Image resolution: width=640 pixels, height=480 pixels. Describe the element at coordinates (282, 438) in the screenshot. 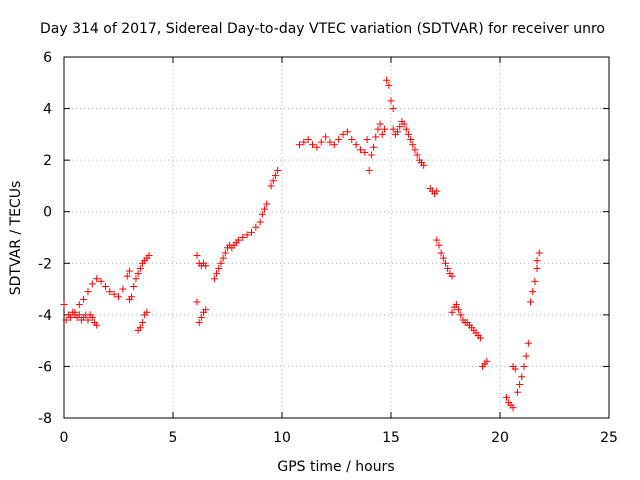

I see `x-tick-label: 10` at that location.